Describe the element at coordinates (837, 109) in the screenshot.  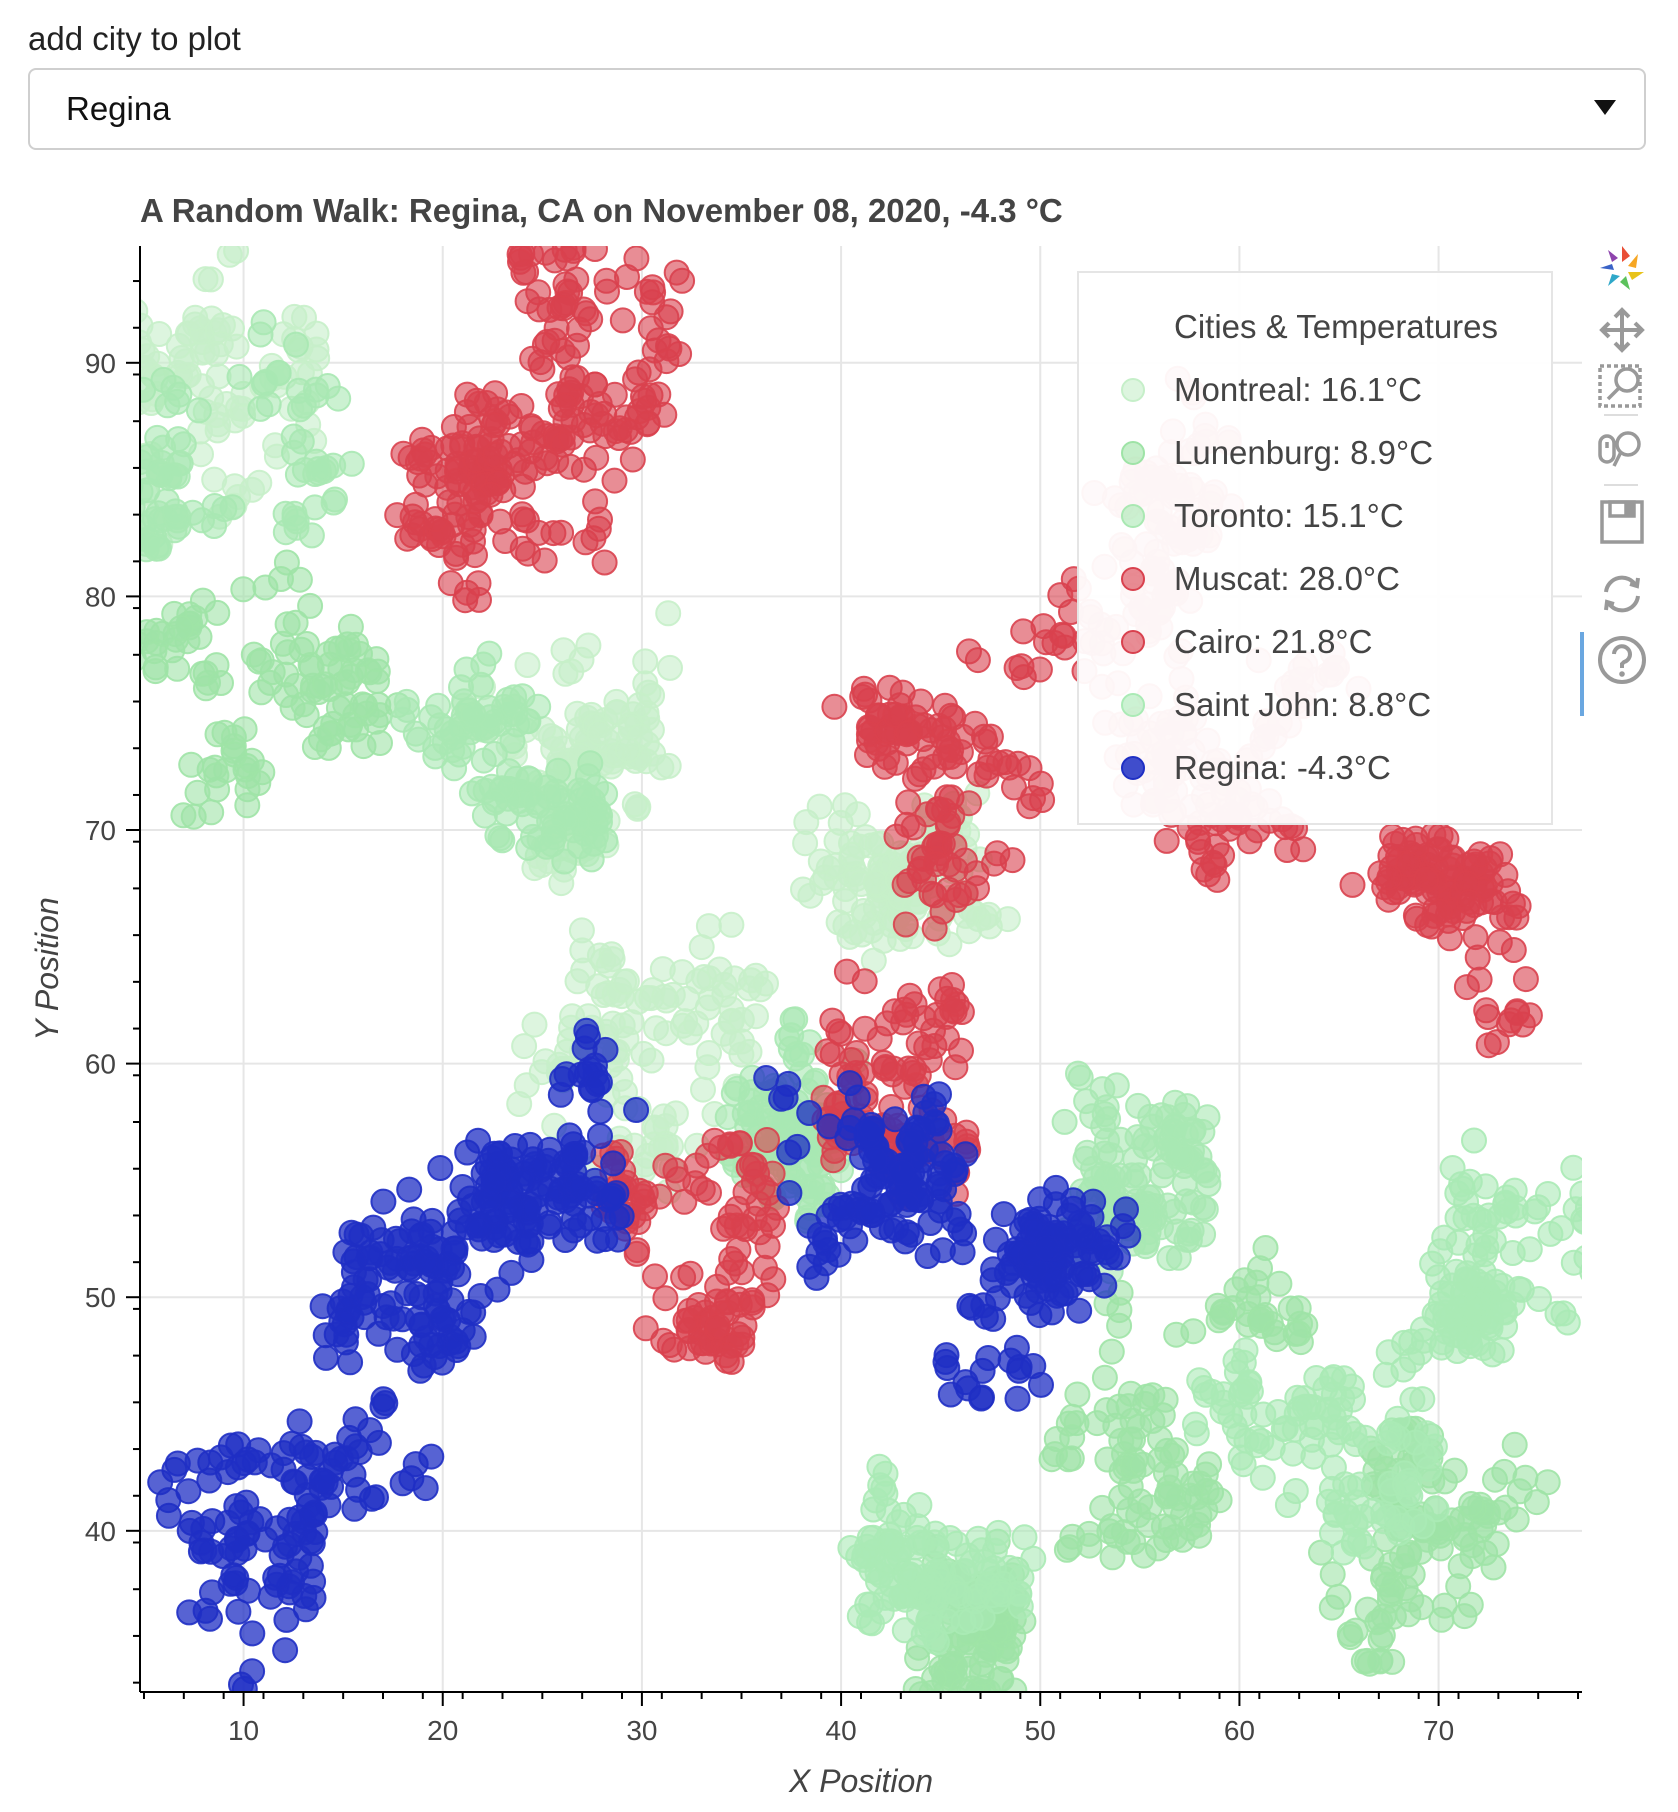
I see `city-select: Regina` at that location.